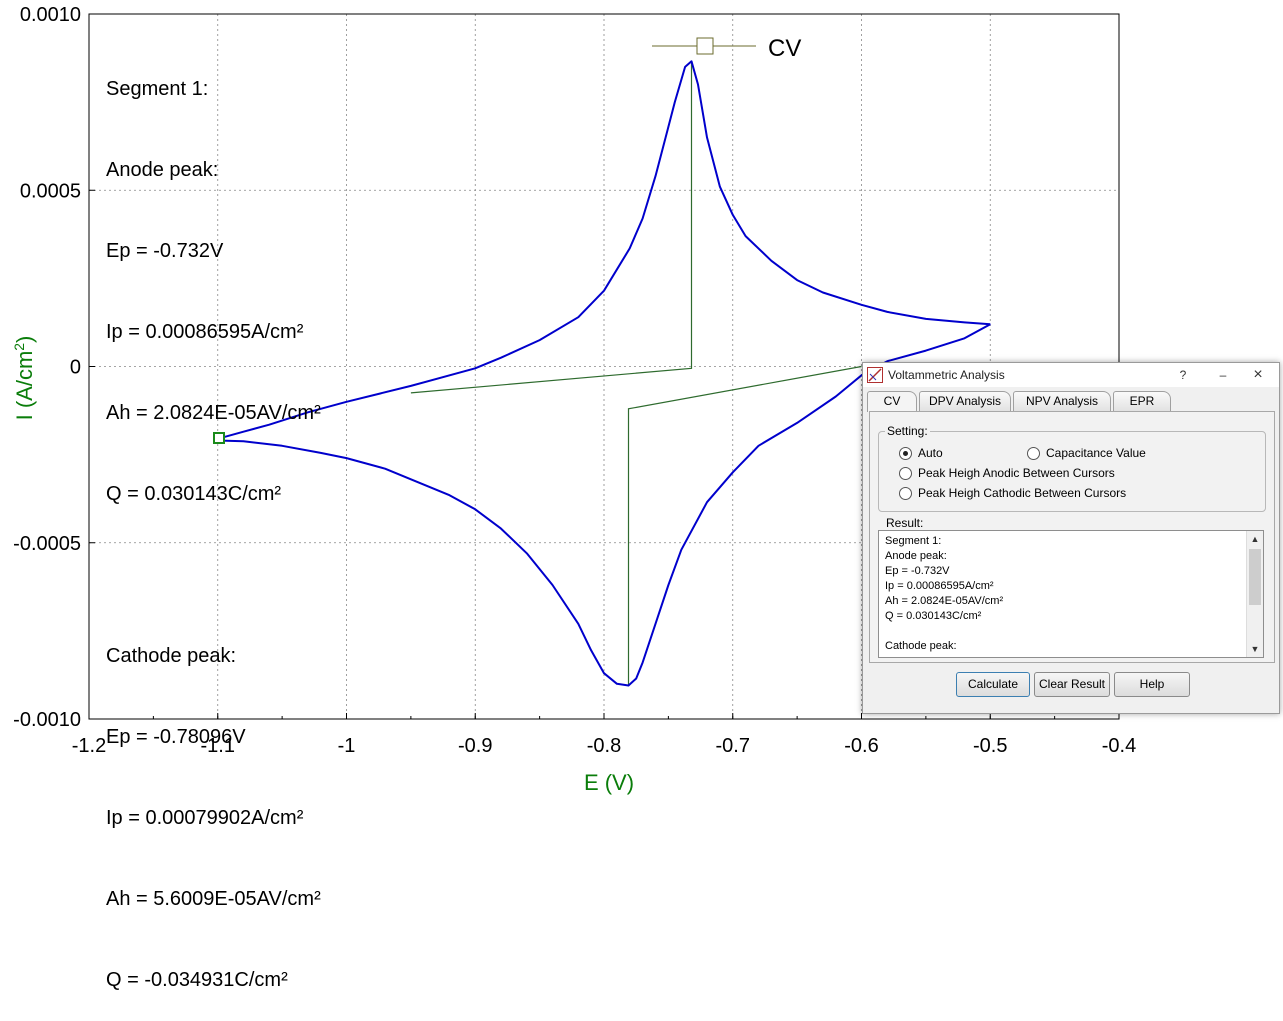 The width and height of the screenshot is (1283, 1021). I want to click on radio-auto: Auto, so click(921, 453).